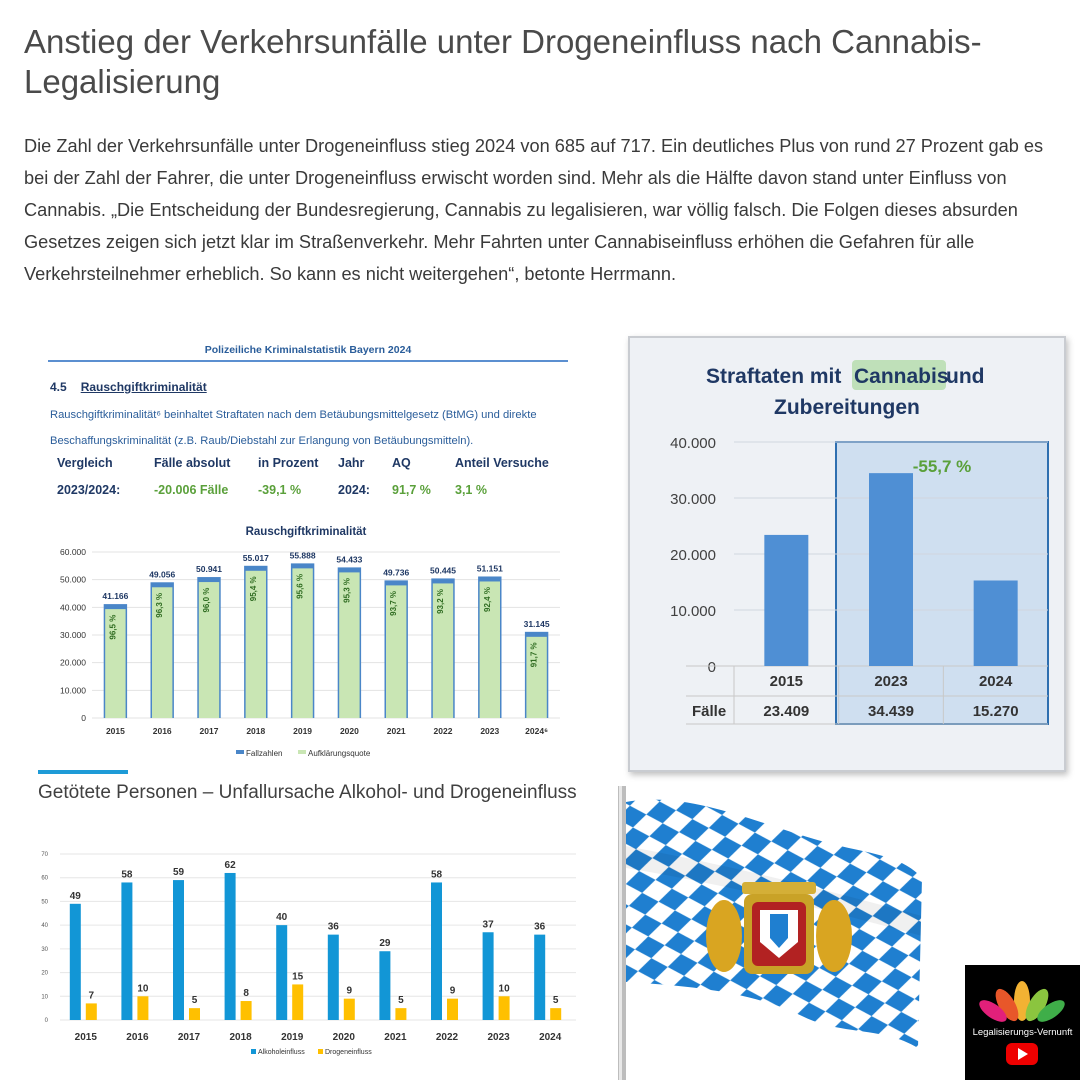  What do you see at coordinates (440, 601) in the screenshot?
I see `quota-label: 93,2 %` at bounding box center [440, 601].